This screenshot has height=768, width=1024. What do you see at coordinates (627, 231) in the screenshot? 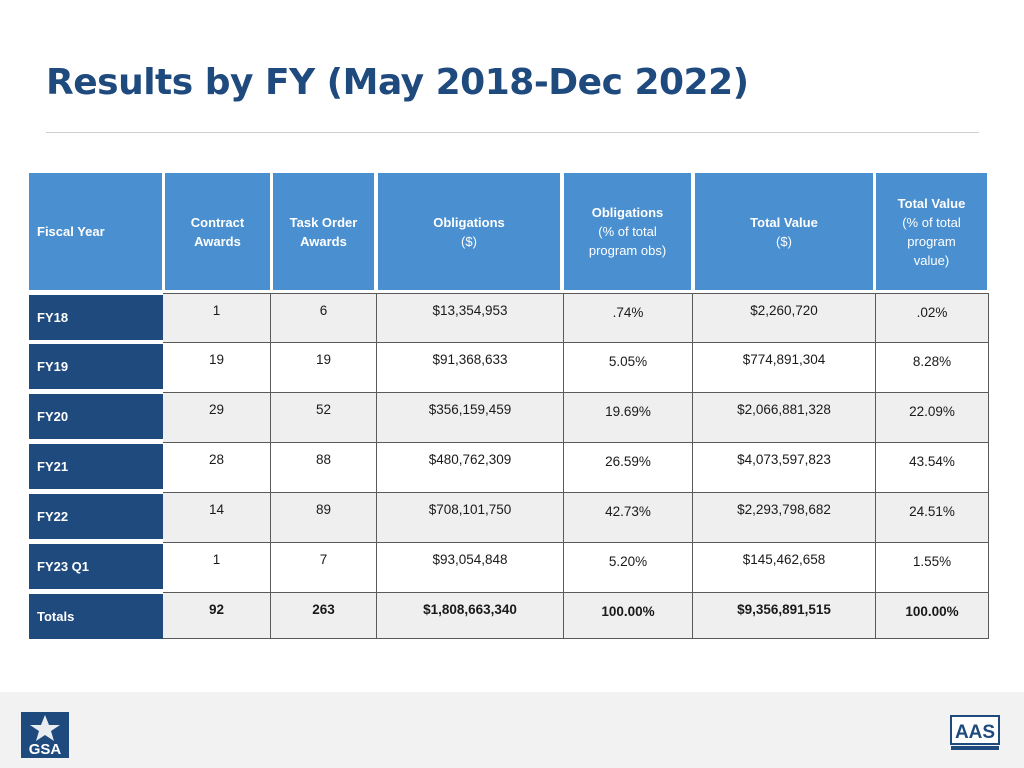
I see `header-obligations-pct: Obligations (% of total program obs)` at bounding box center [627, 231].